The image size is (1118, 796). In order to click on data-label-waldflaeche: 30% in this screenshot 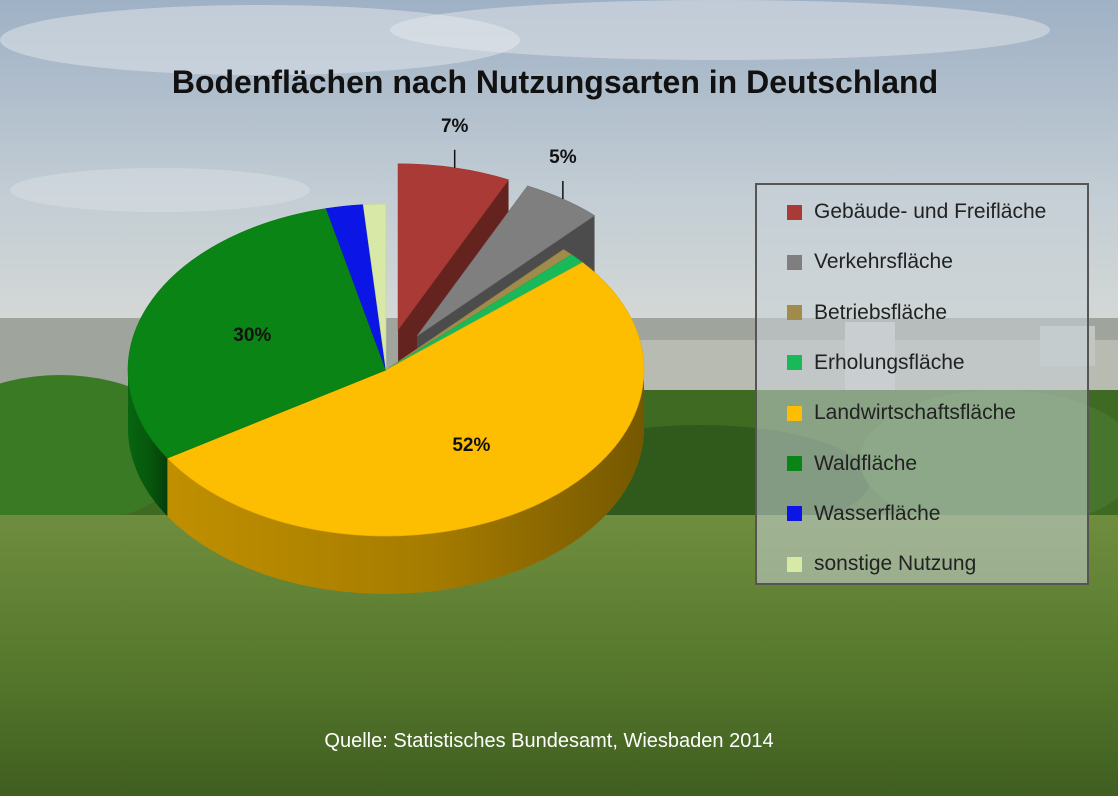, I will do `click(252, 335)`.